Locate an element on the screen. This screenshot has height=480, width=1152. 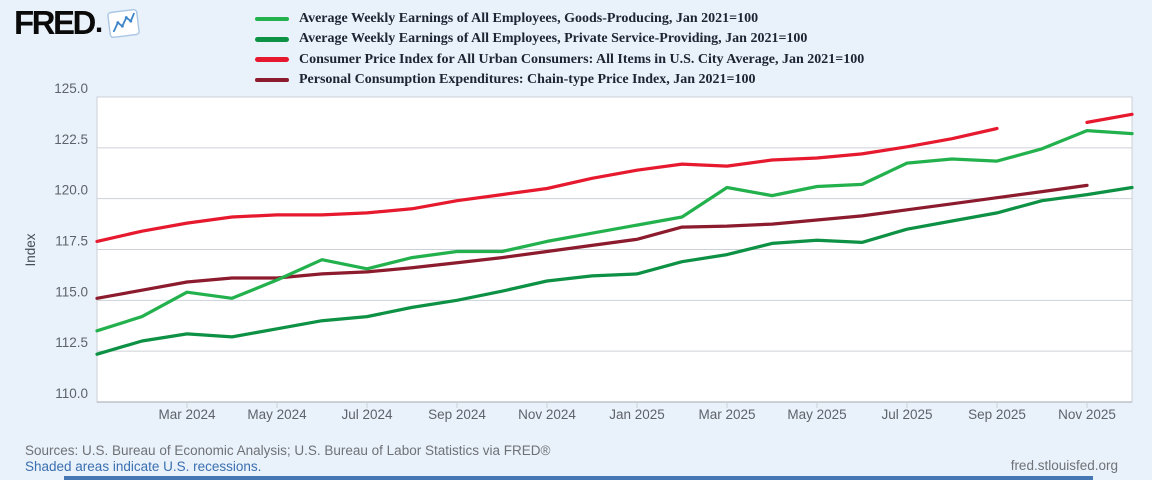
fred-site-link: fred.stlouisfed.org is located at coordinates (1064, 465).